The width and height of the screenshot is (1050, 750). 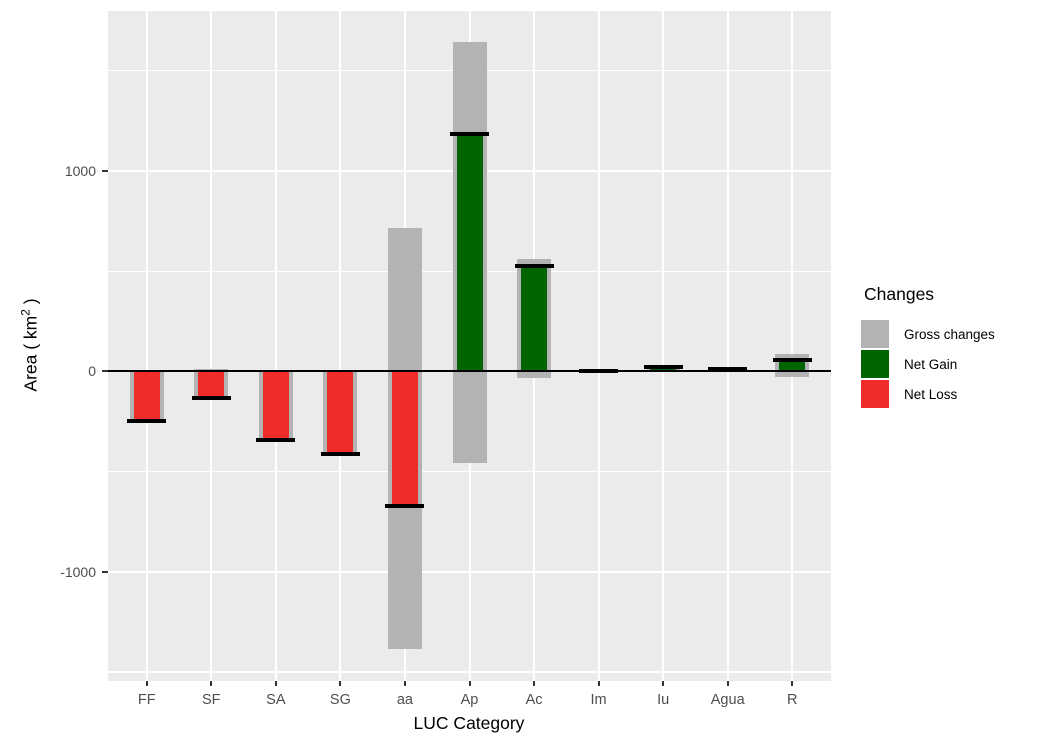 I want to click on gridline-vertical-SG, so click(x=340, y=346).